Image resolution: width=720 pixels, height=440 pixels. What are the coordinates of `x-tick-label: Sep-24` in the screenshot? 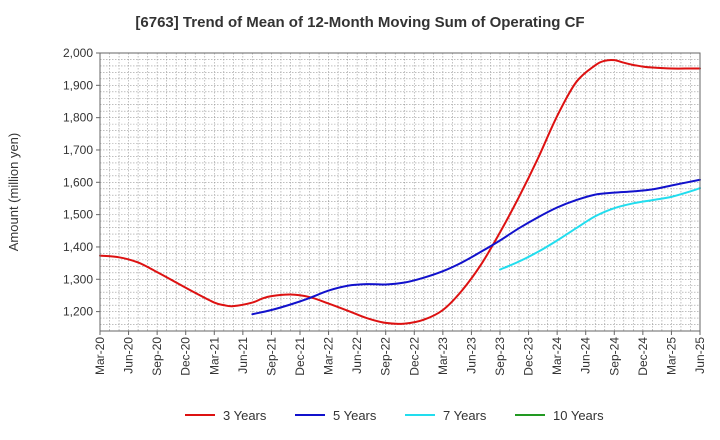 It's located at (614, 356).